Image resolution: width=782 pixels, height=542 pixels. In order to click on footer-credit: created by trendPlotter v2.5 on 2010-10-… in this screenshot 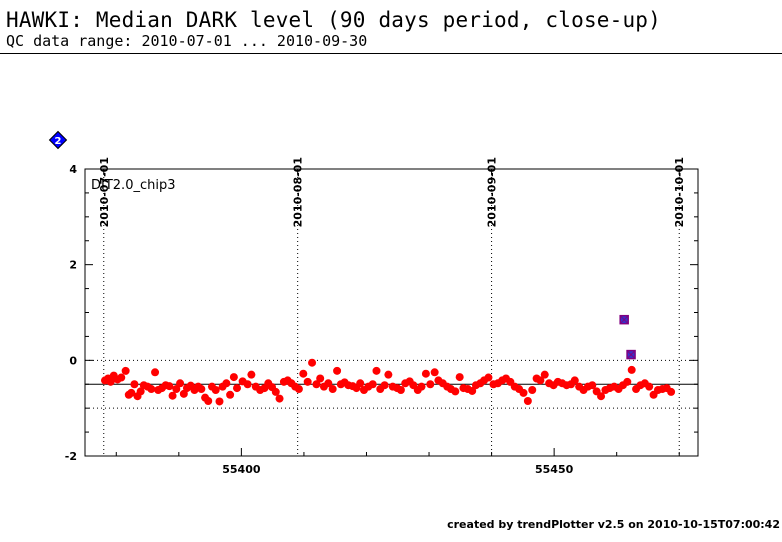, I will do `click(613, 524)`.